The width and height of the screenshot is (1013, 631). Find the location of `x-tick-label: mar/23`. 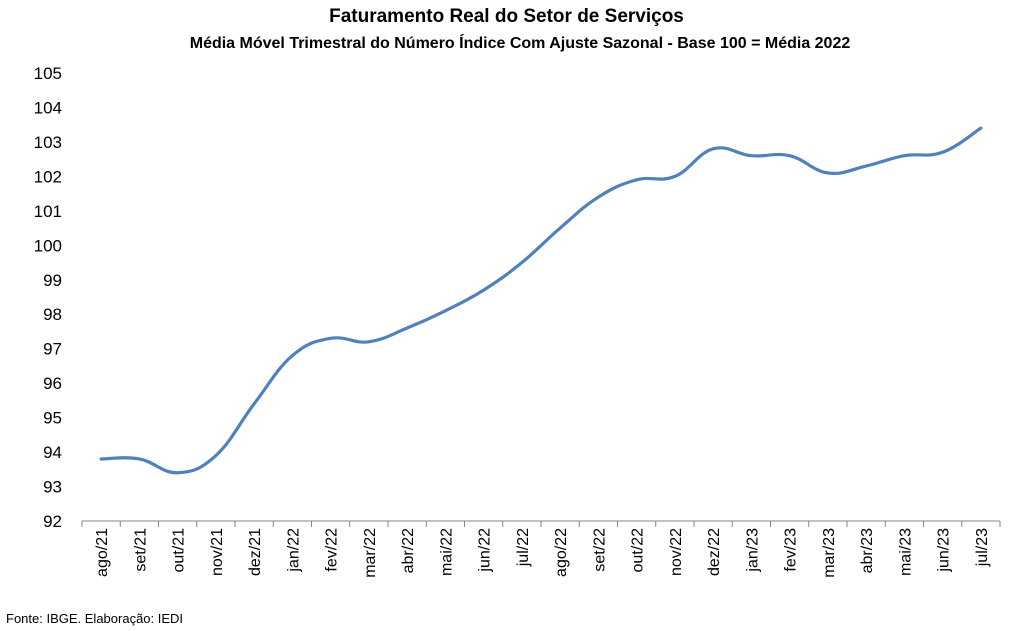

x-tick-label: mar/23 is located at coordinates (829, 553).